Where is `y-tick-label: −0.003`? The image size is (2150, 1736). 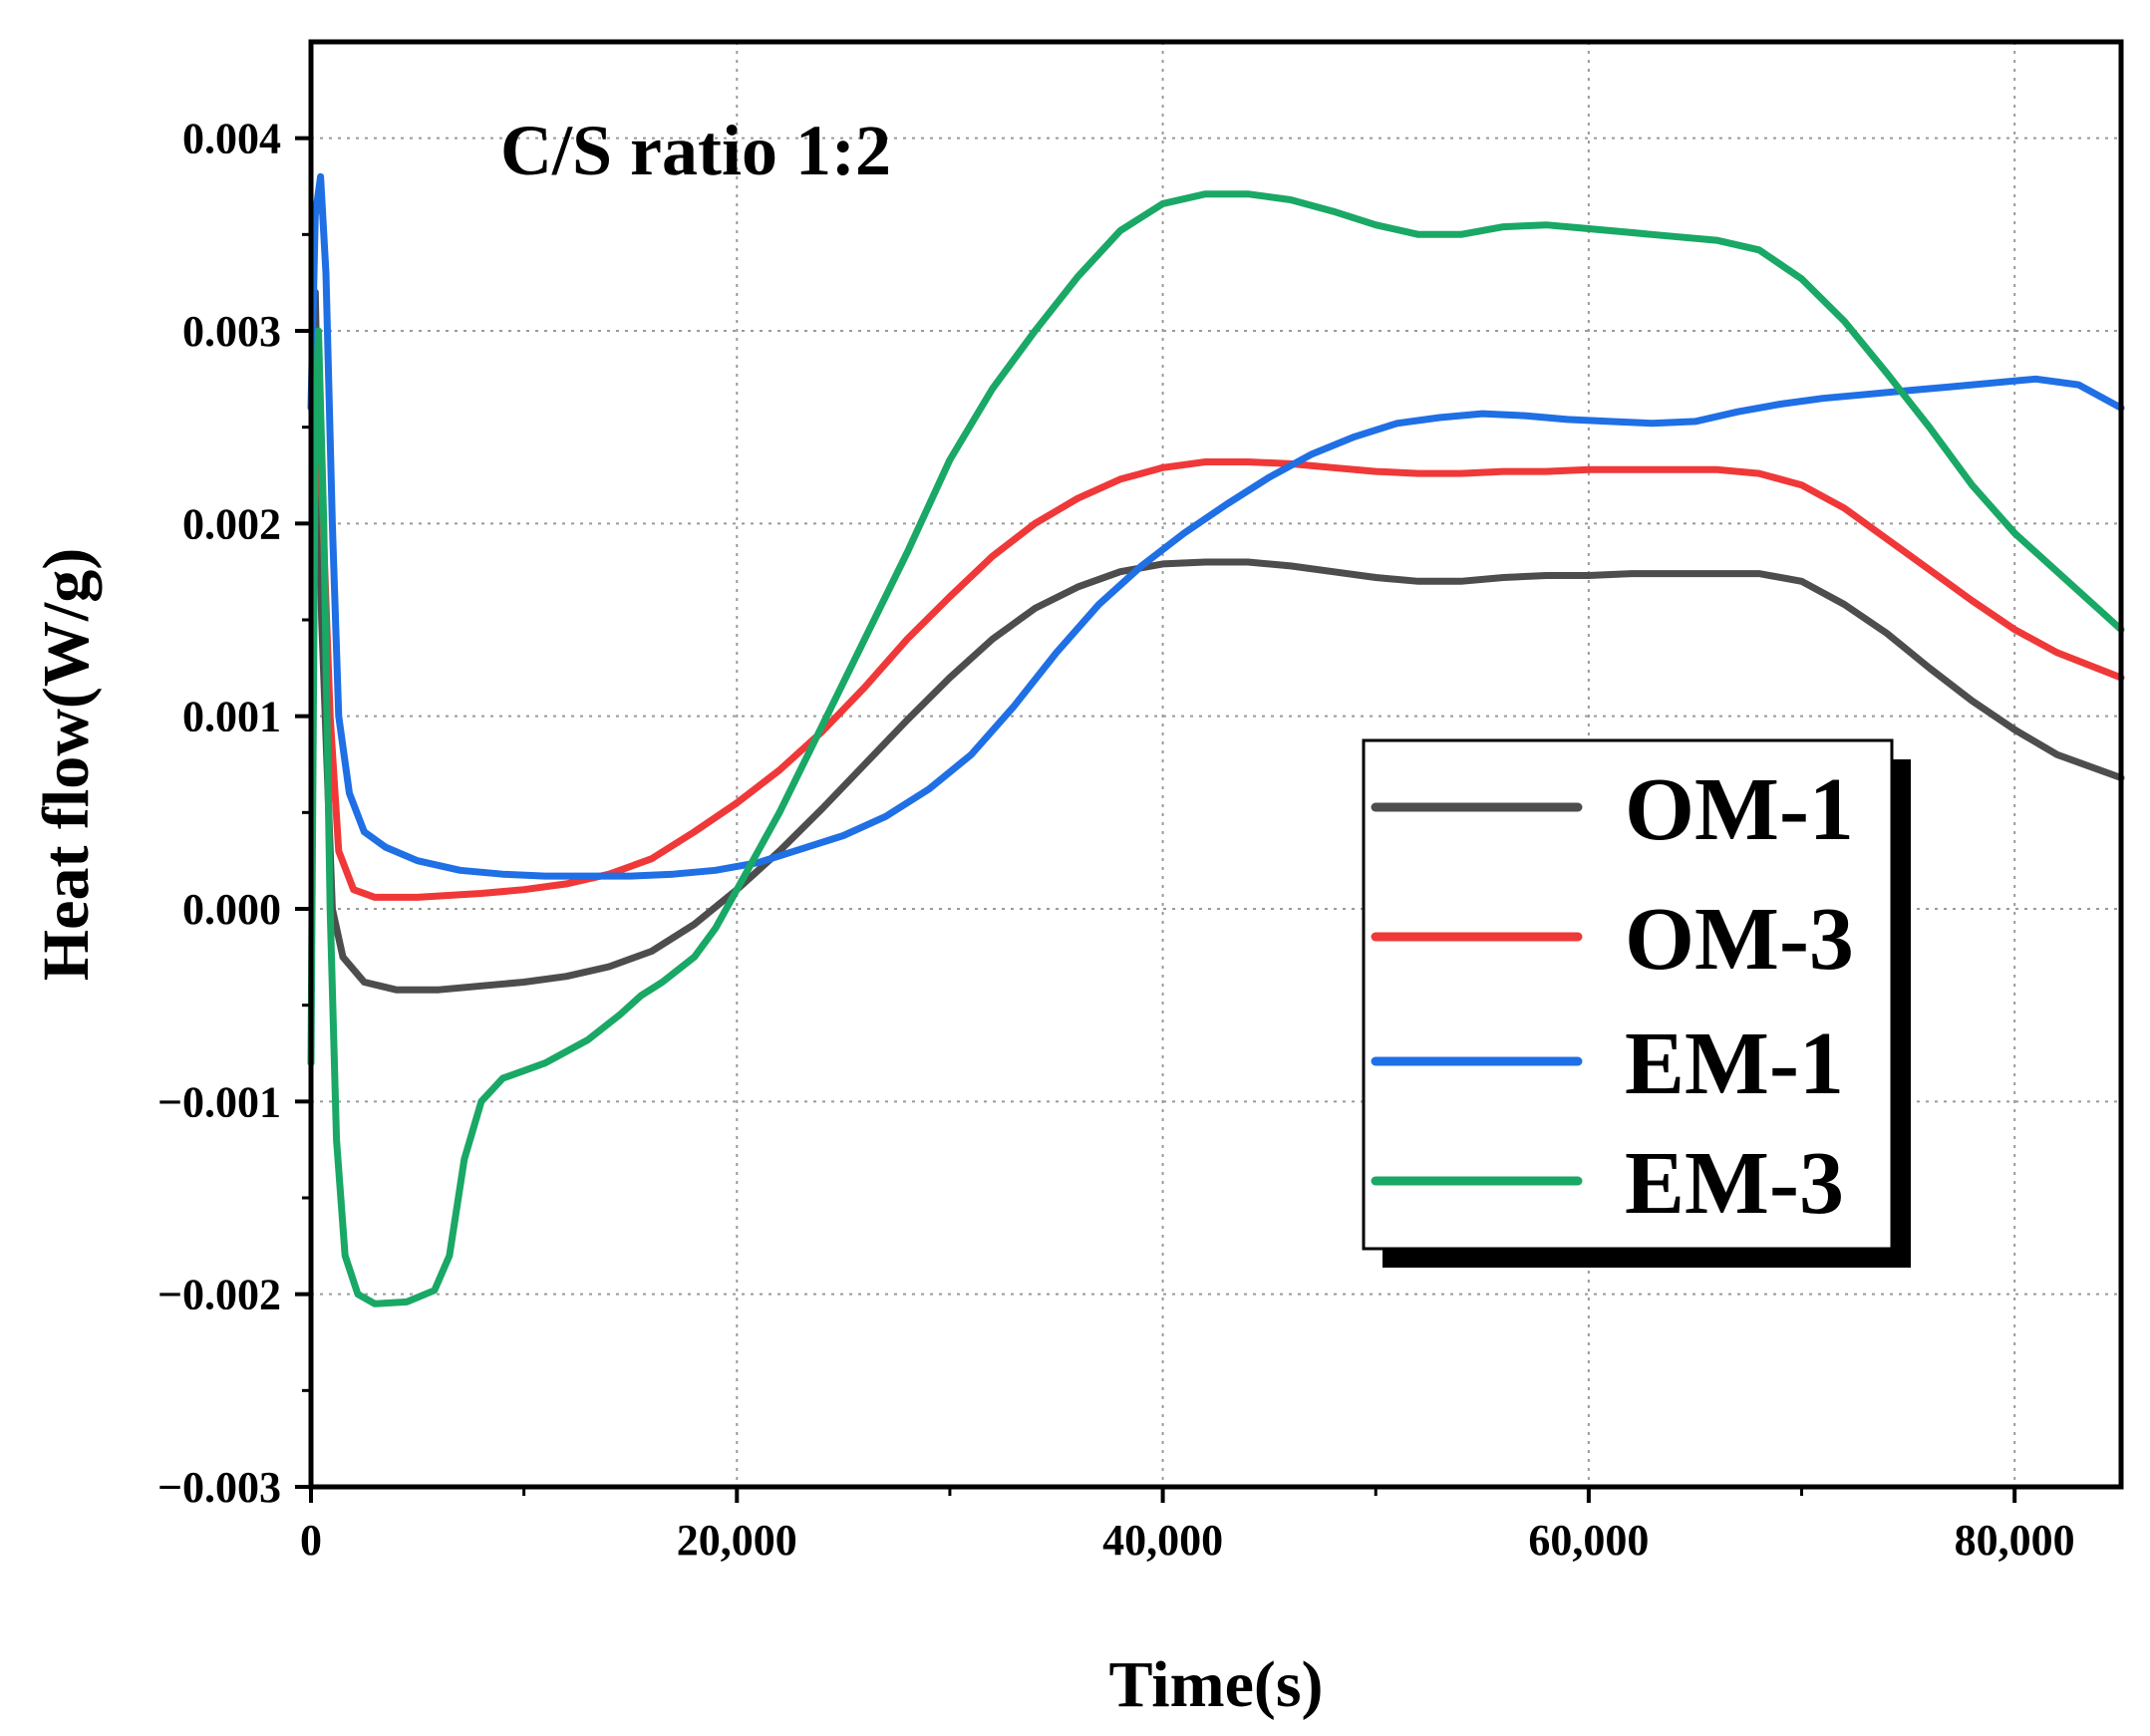 y-tick-label: −0.003 is located at coordinates (219, 1487).